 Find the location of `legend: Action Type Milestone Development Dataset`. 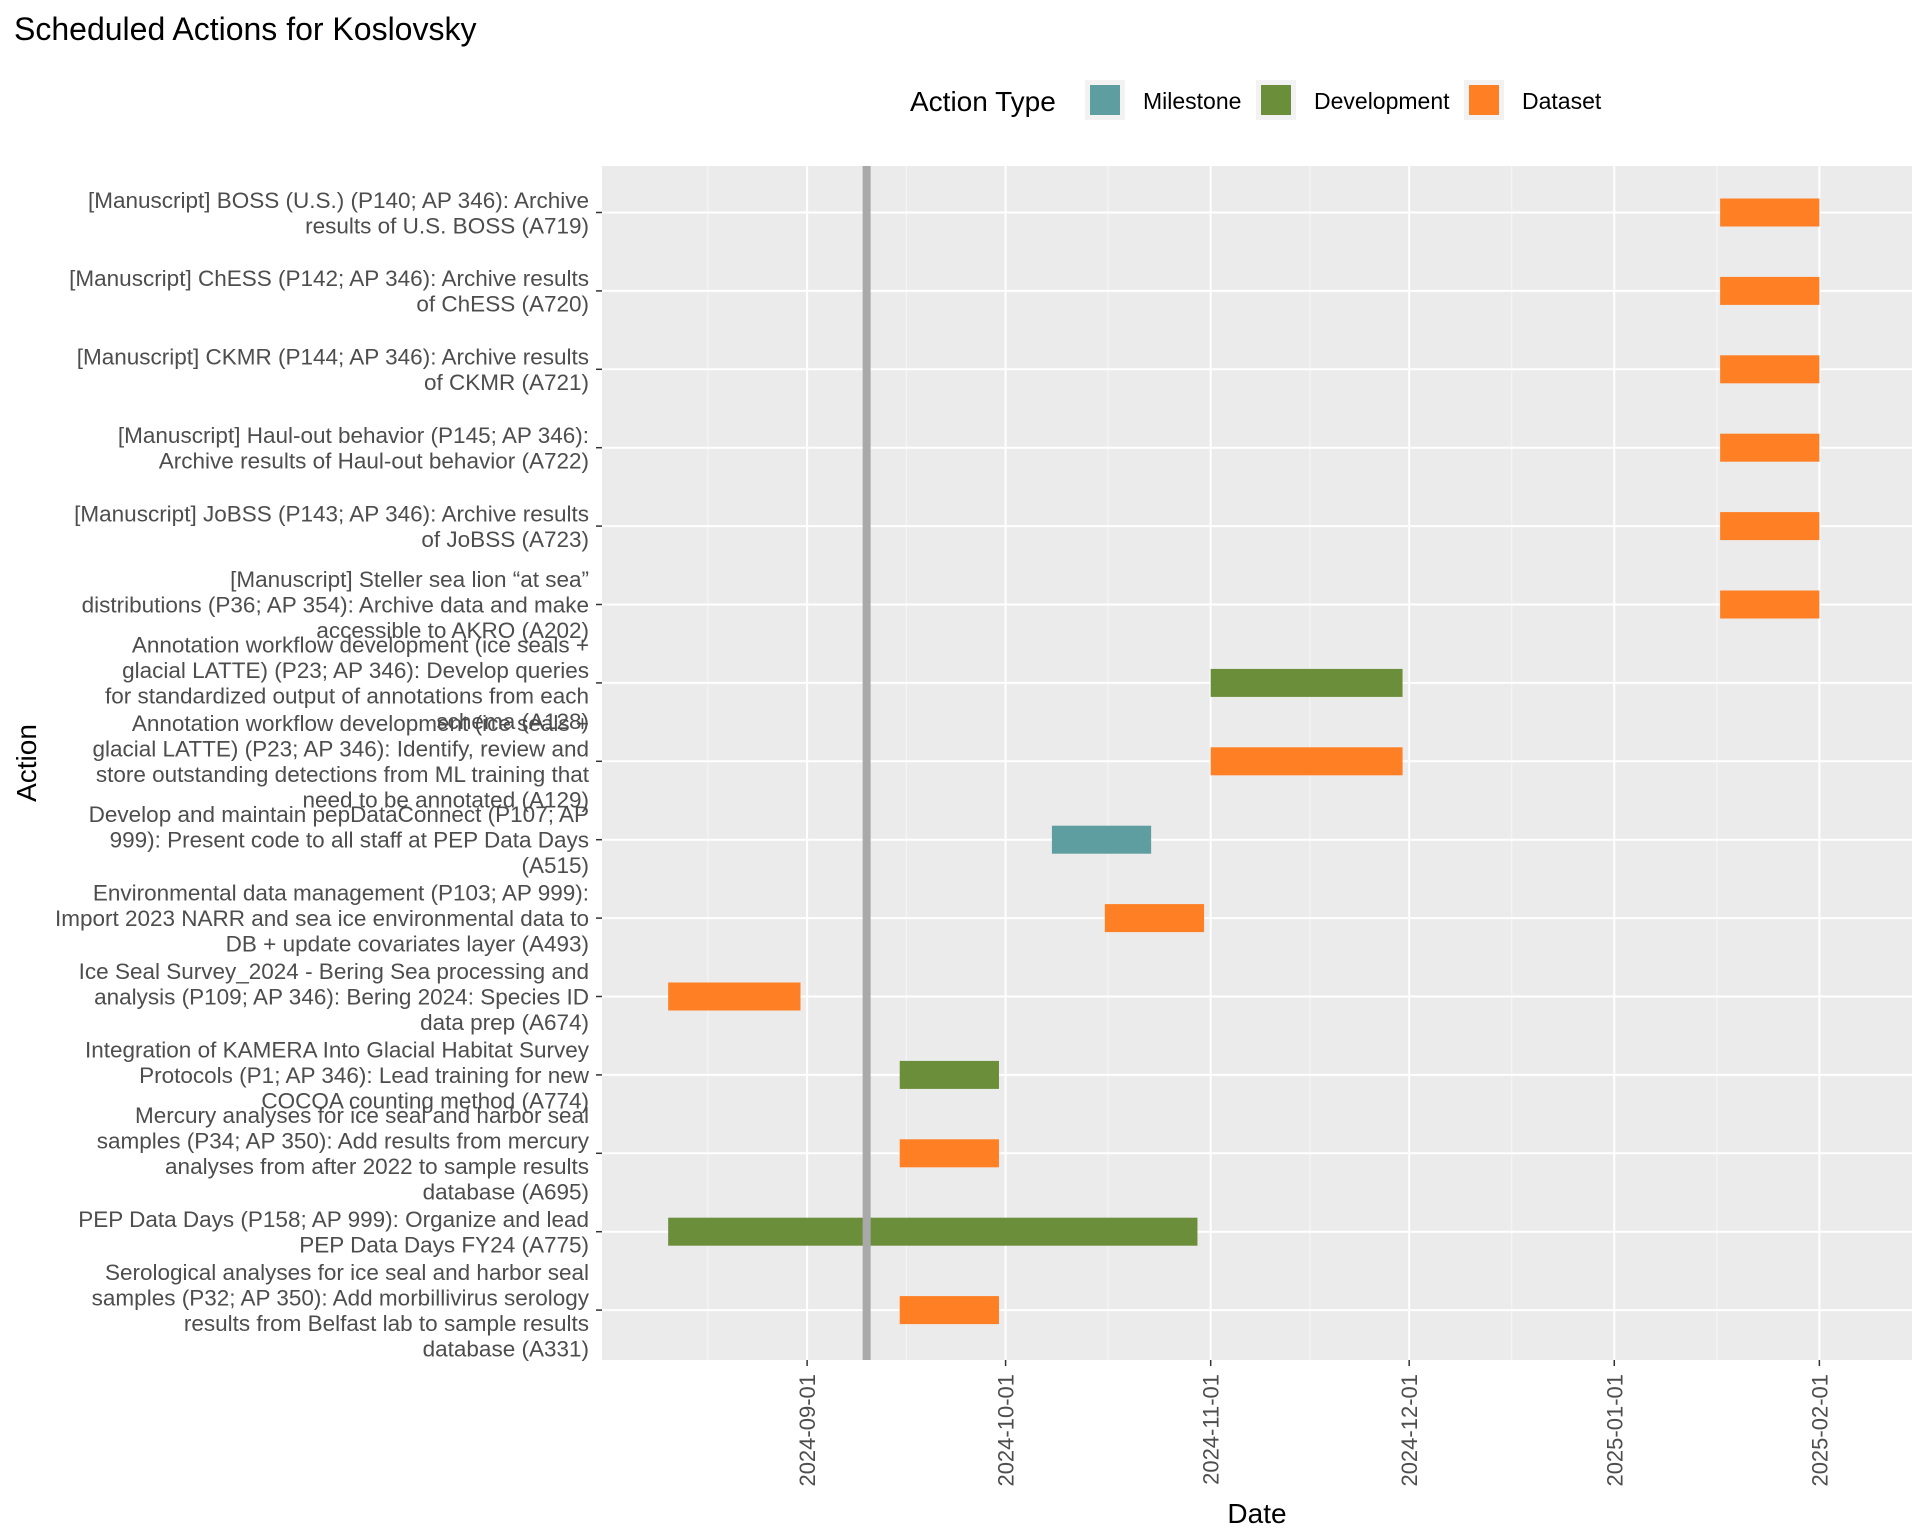

legend: Action Type Milestone Development Dataset is located at coordinates (1256, 100).